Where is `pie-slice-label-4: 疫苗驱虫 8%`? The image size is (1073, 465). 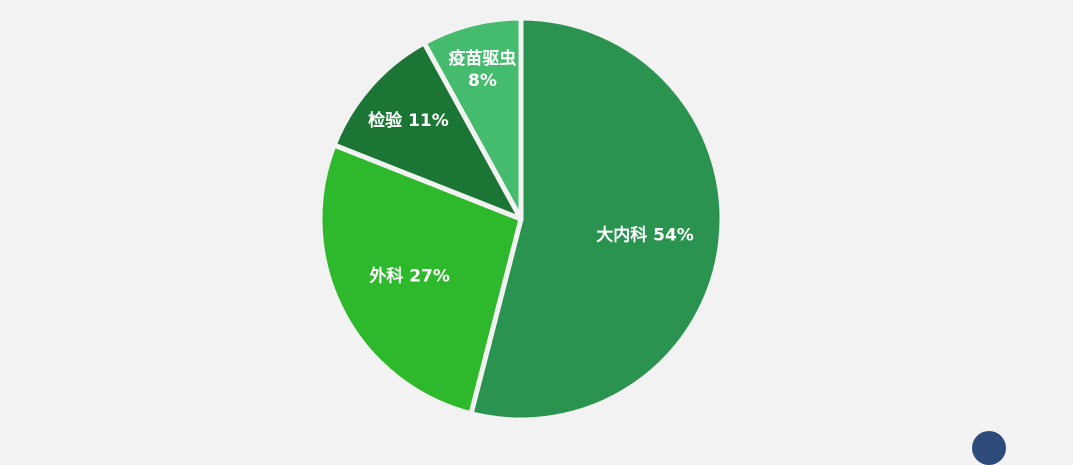
pie-slice-label-4: 疫苗驱虫 8% is located at coordinates (482, 69).